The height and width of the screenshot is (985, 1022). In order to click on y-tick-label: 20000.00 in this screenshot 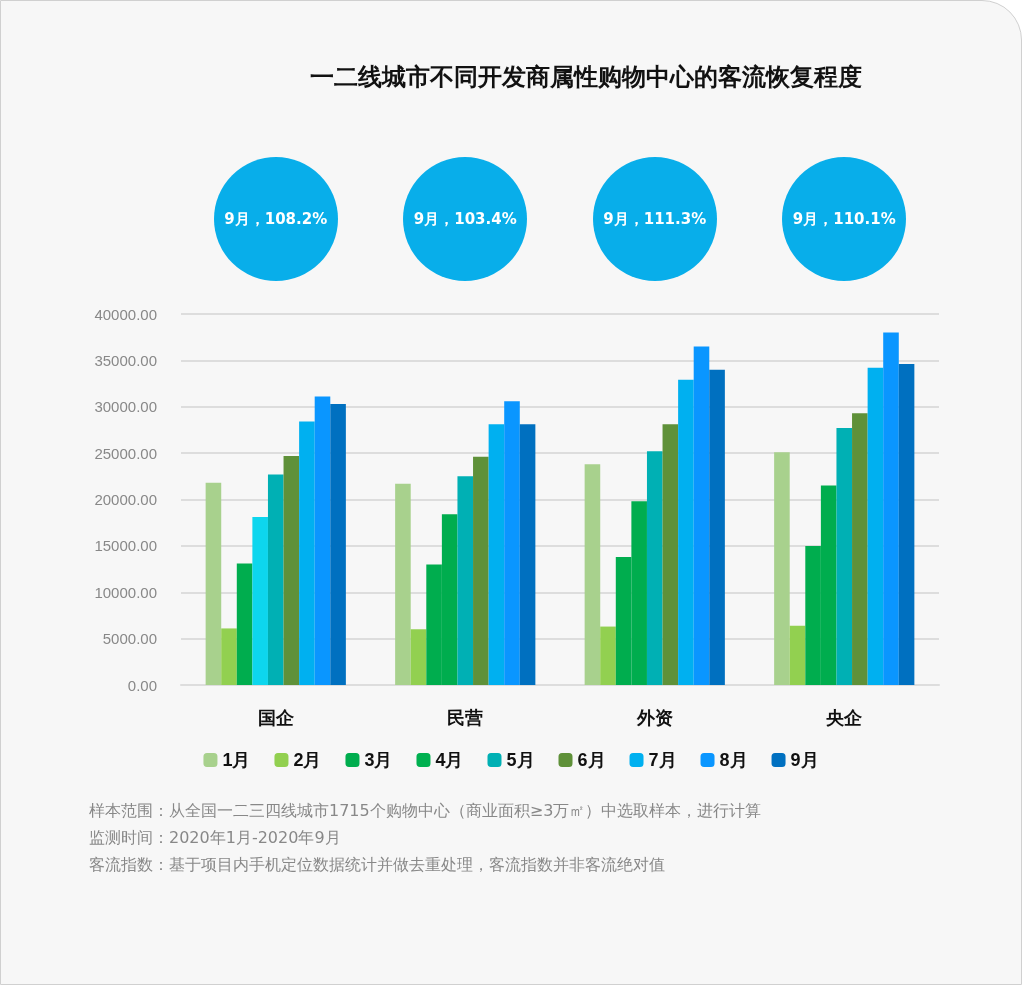, I will do `click(125, 499)`.